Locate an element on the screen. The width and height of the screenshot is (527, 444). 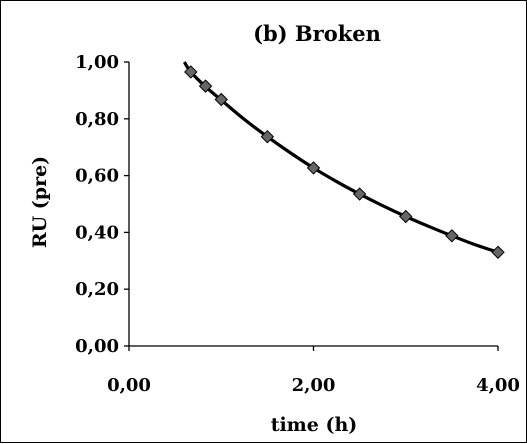
y-axis-label: RU (pre) is located at coordinates (40, 202).